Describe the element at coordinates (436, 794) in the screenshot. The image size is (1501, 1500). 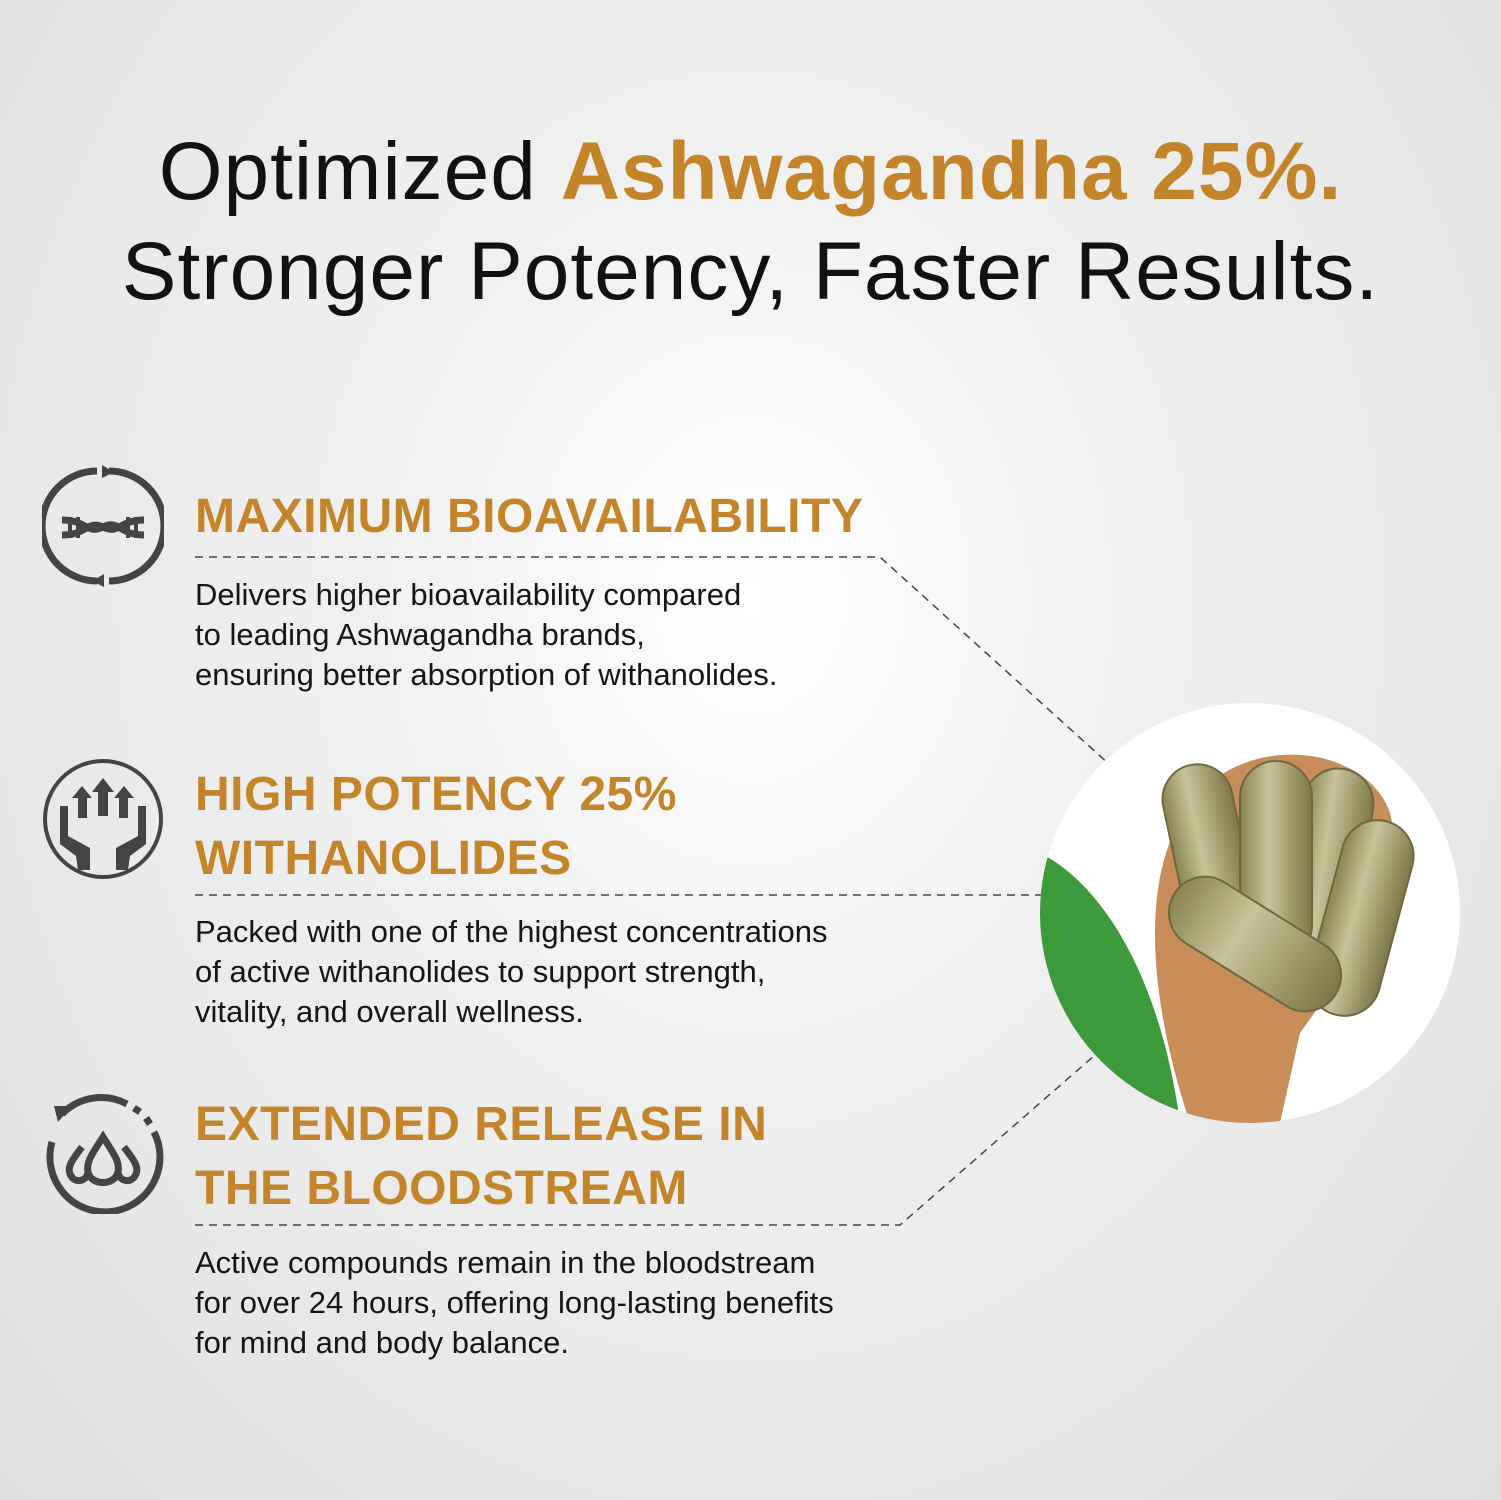
I see `title-line: HIGH POTENCY 25%` at that location.